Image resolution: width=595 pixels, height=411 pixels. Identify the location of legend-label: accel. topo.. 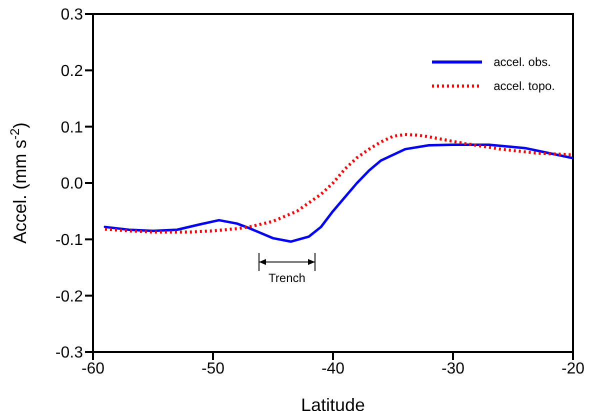
(524, 86).